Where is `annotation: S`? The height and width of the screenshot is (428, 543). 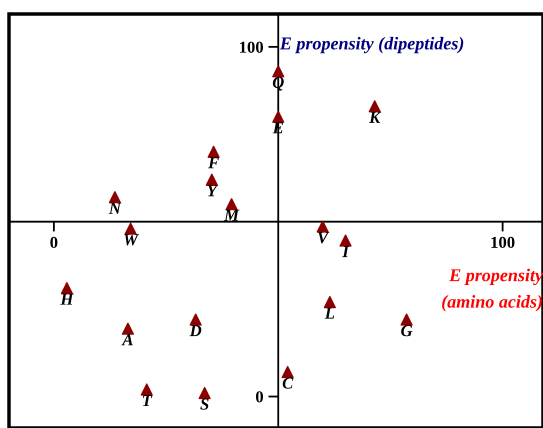 annotation: S is located at coordinates (204, 404).